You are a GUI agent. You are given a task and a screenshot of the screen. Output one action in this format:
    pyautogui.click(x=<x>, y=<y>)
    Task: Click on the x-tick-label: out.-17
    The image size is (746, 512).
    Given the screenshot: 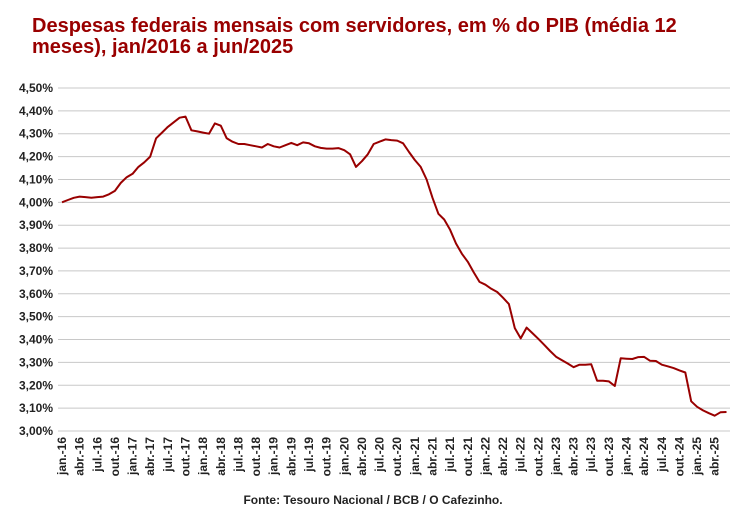 What is the action you would take?
    pyautogui.click(x=185, y=457)
    